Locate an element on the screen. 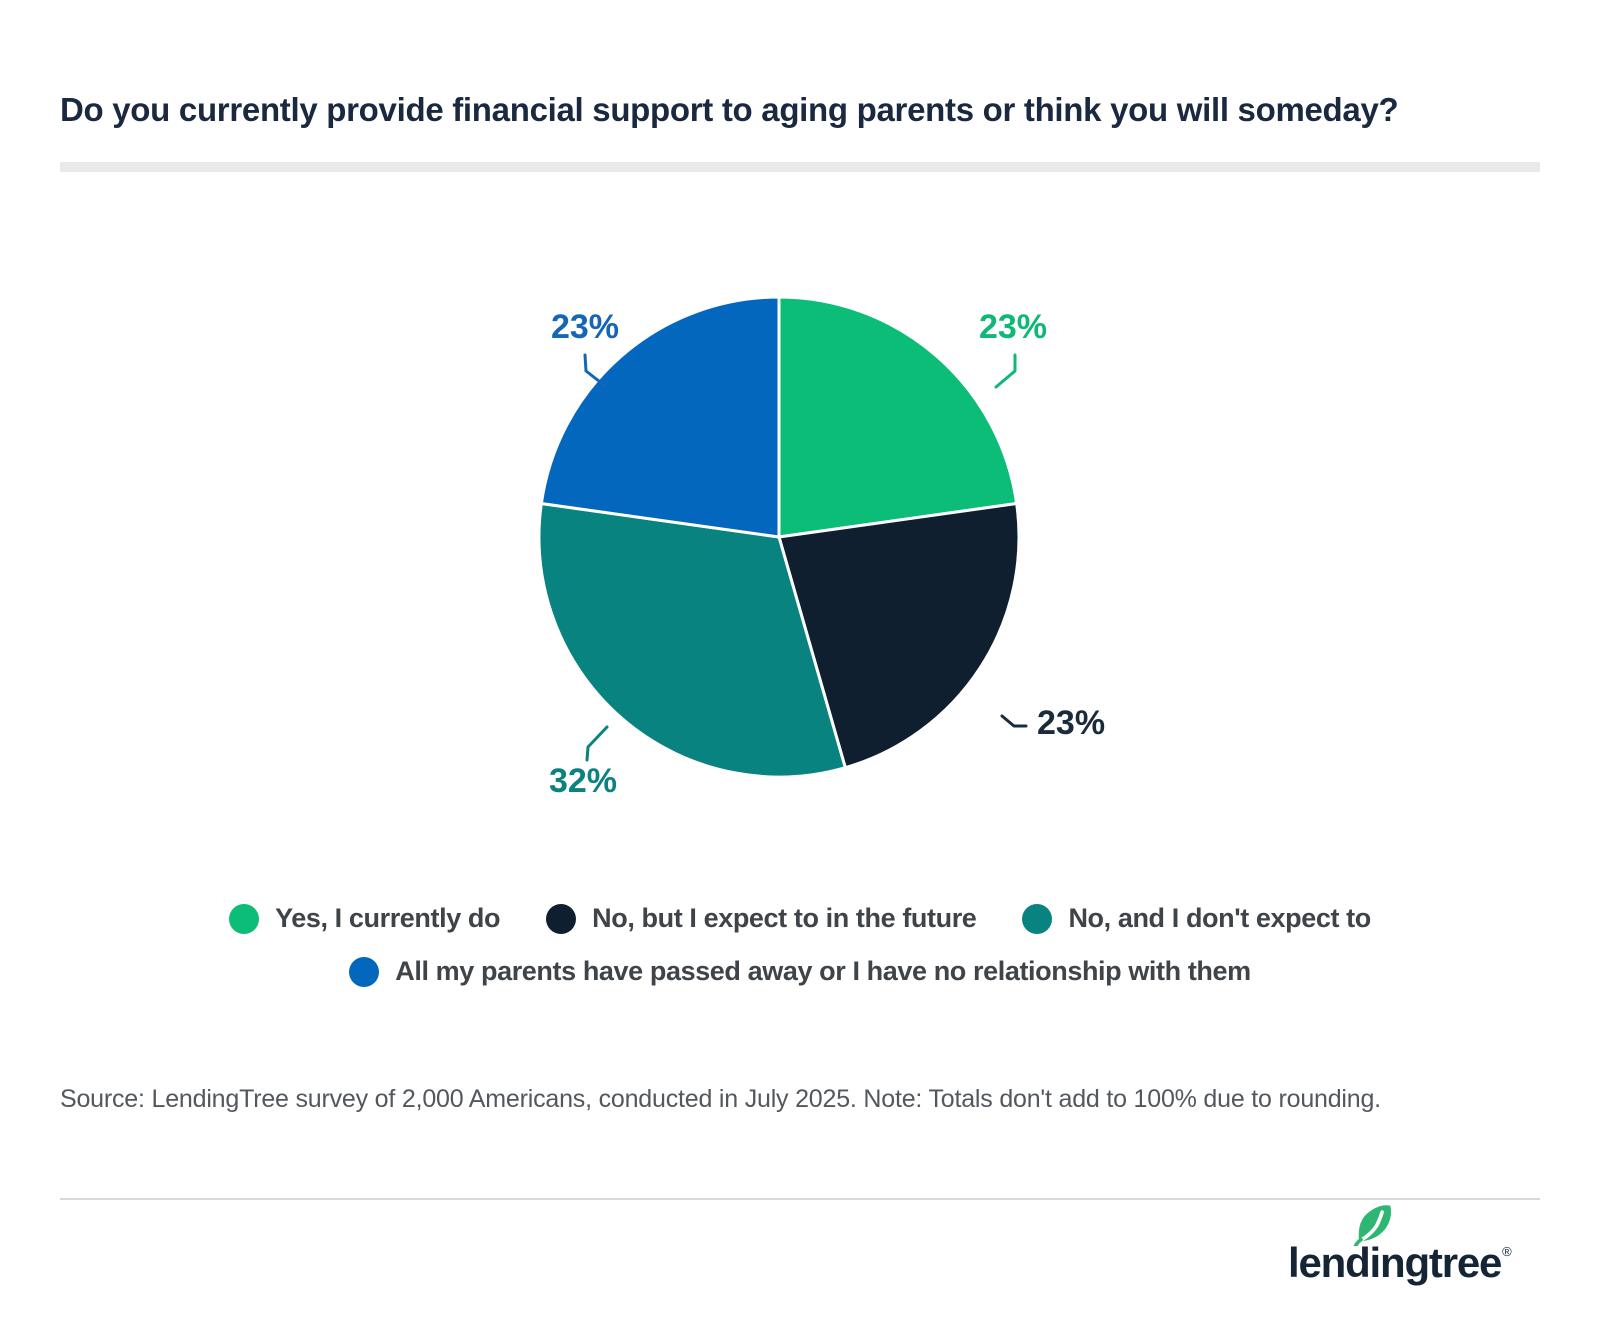  pie-chart: 23% 23% 32% 23% is located at coordinates (821, 547).